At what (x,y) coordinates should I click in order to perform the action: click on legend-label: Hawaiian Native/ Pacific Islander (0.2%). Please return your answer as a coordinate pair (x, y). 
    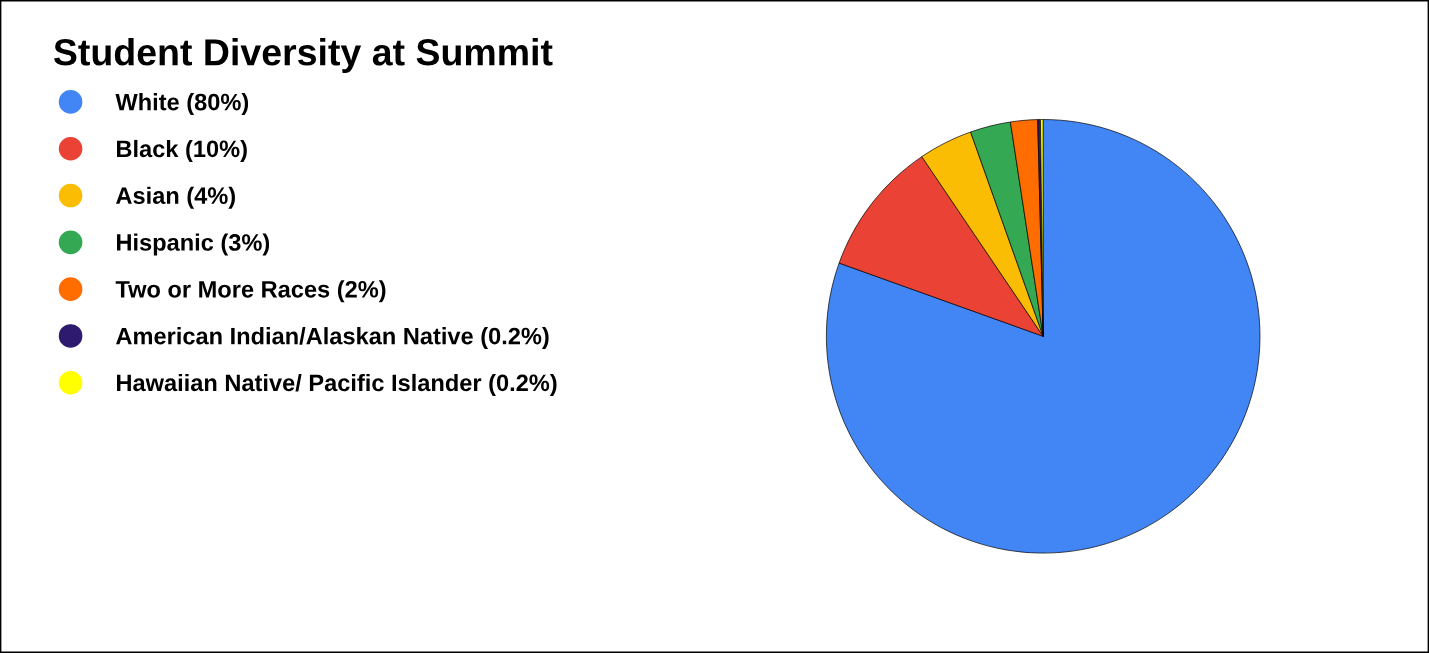
    Looking at the image, I should click on (337, 384).